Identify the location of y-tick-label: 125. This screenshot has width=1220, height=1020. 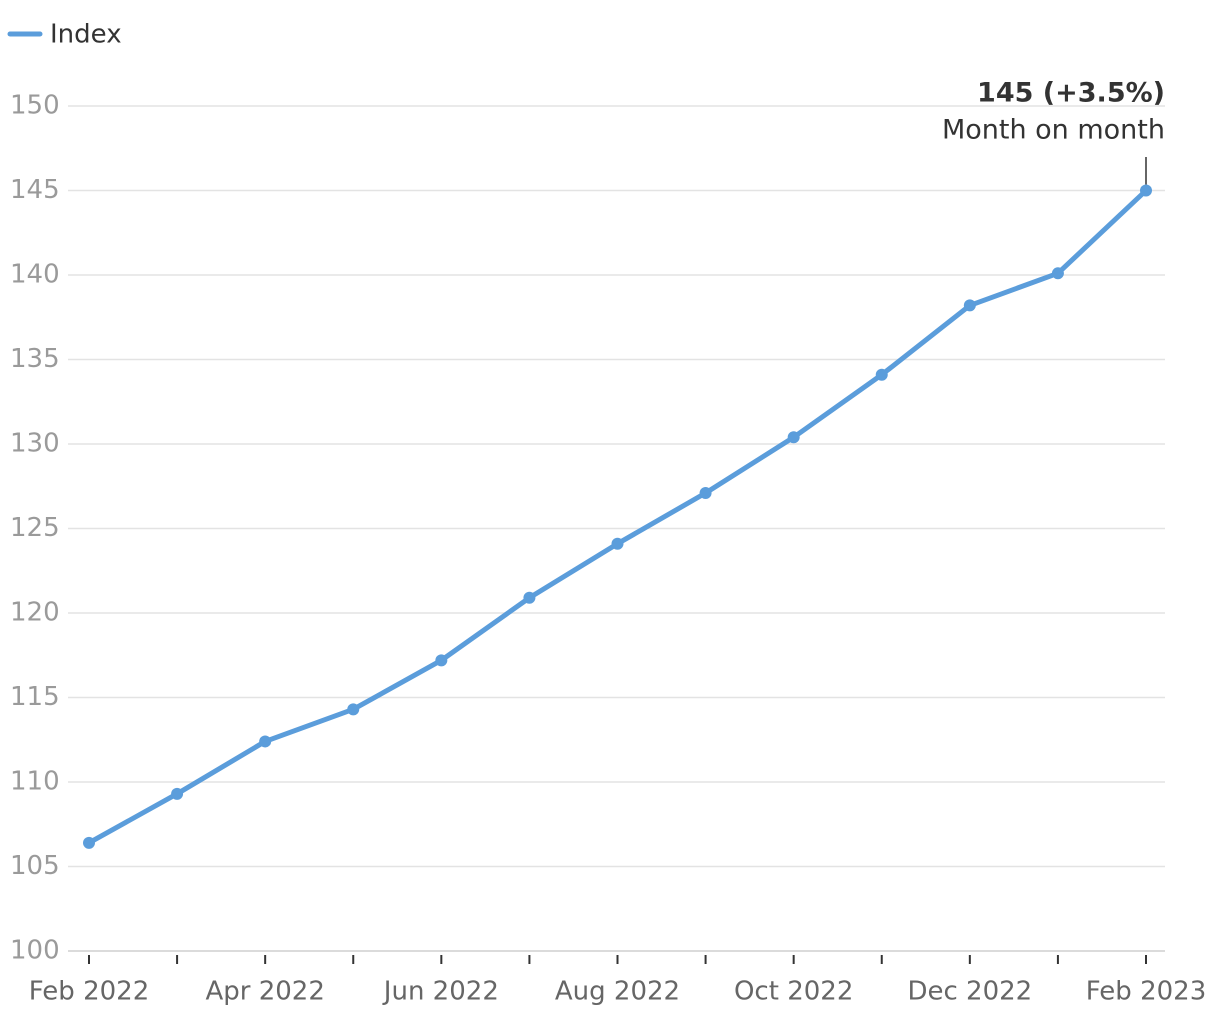
(35, 528).